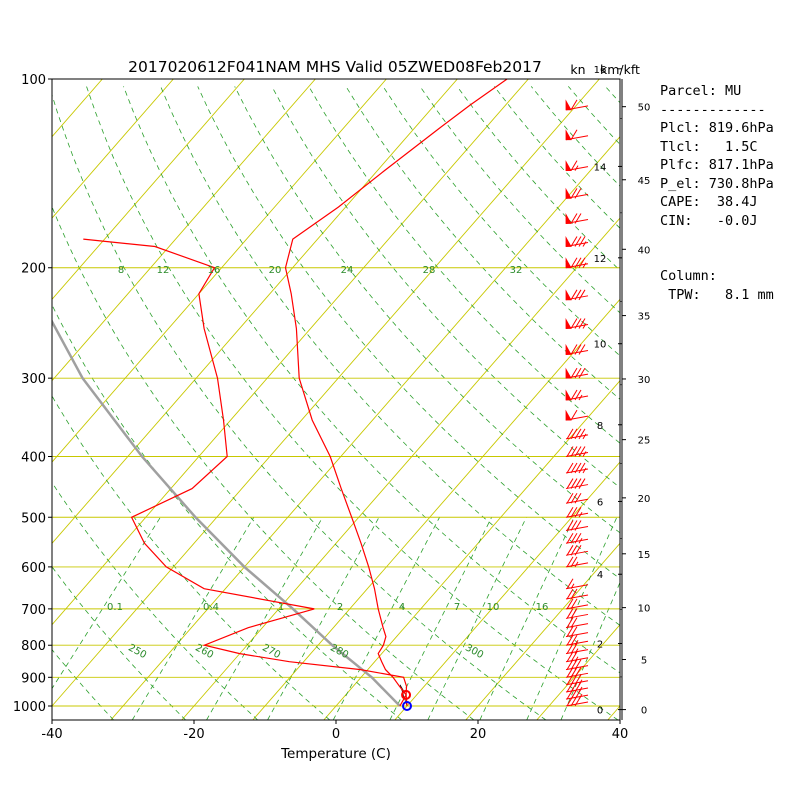  I want to click on kft-tick-label: 25, so click(644, 441).